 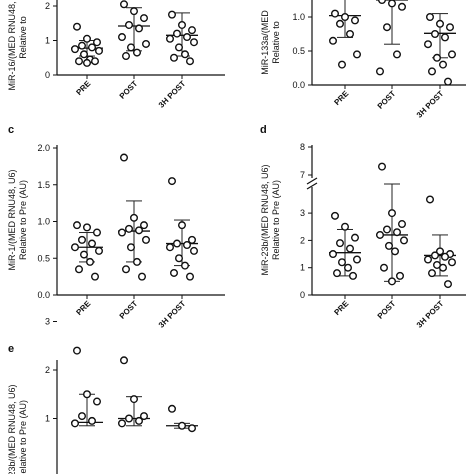 I want to click on panel-letter: d, so click(x=263, y=130).